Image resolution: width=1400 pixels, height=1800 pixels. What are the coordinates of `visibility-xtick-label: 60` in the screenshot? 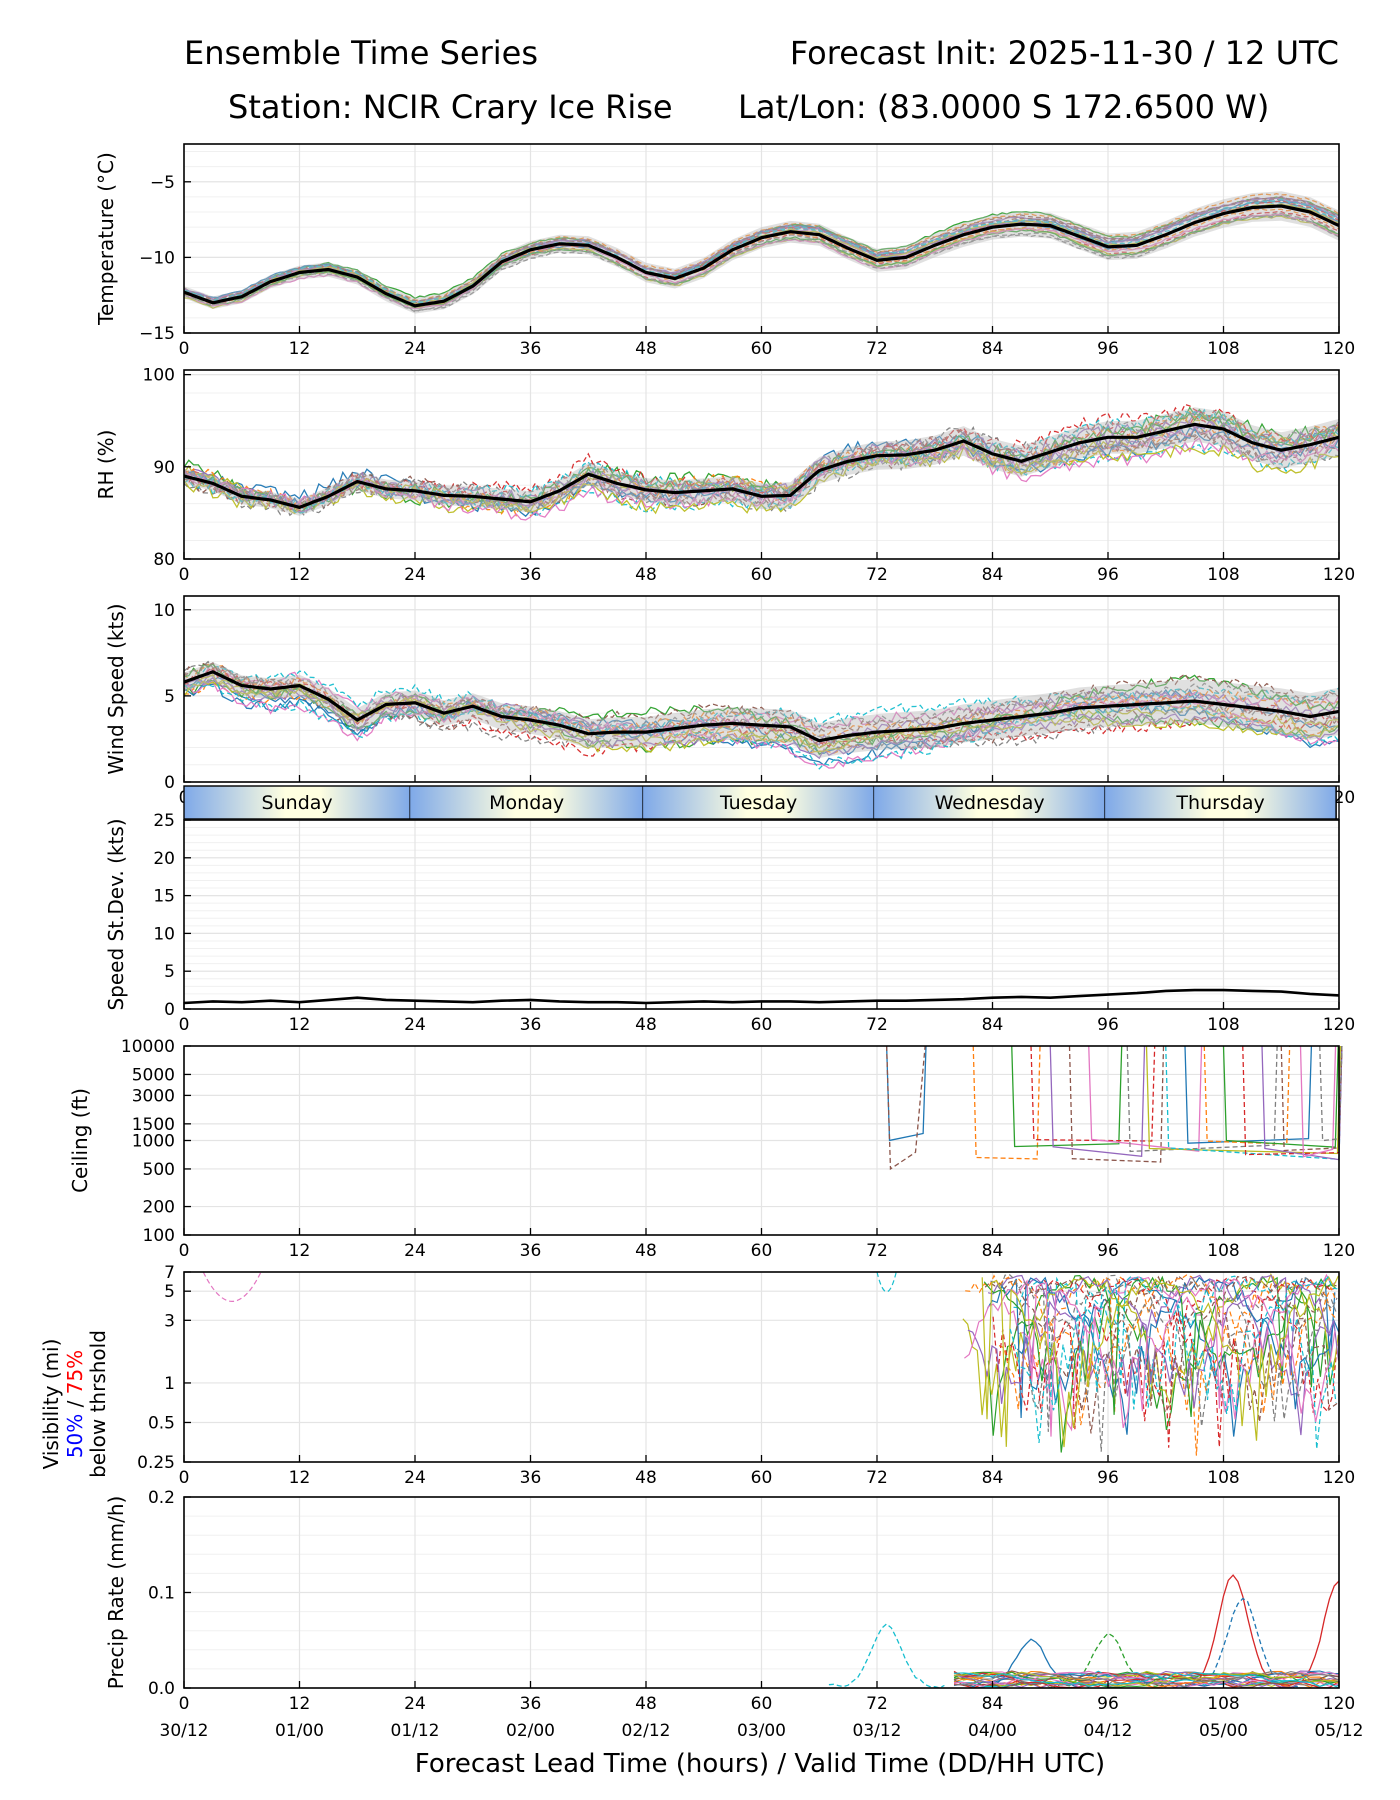 It's located at (762, 1478).